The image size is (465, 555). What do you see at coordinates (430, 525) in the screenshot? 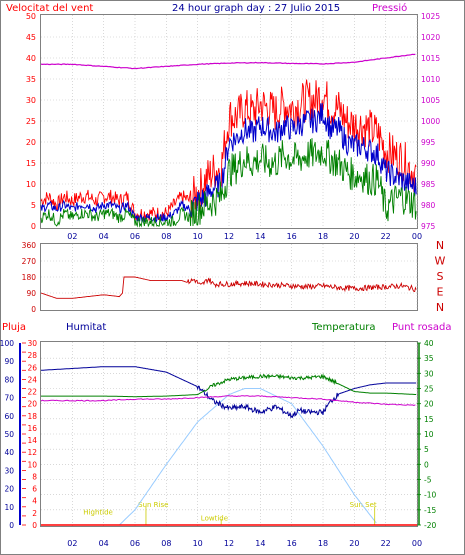
I see `temperature-y-tick: -20` at bounding box center [430, 525].